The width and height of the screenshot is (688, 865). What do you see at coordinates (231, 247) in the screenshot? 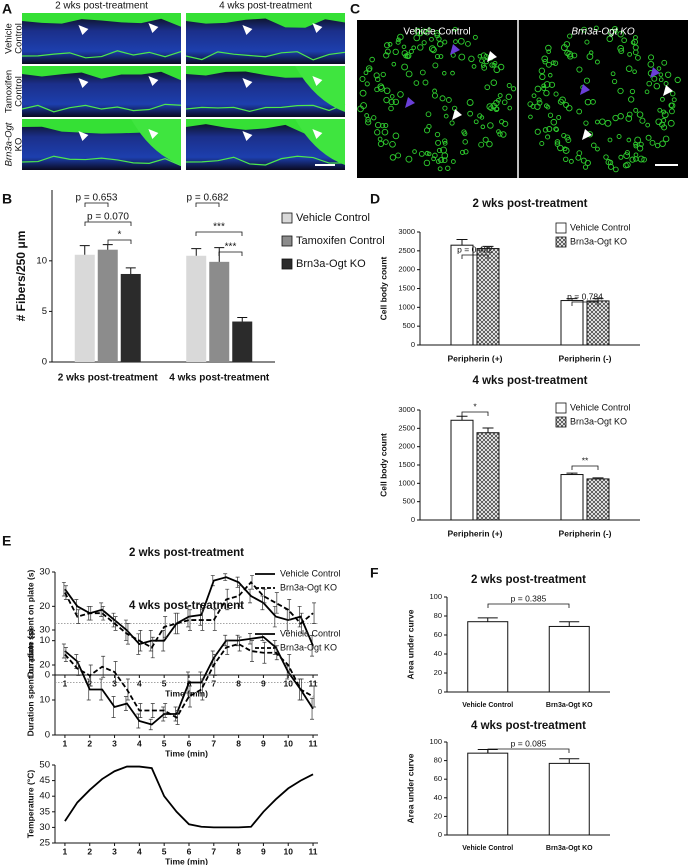
I see `annotation: ***` at bounding box center [231, 247].